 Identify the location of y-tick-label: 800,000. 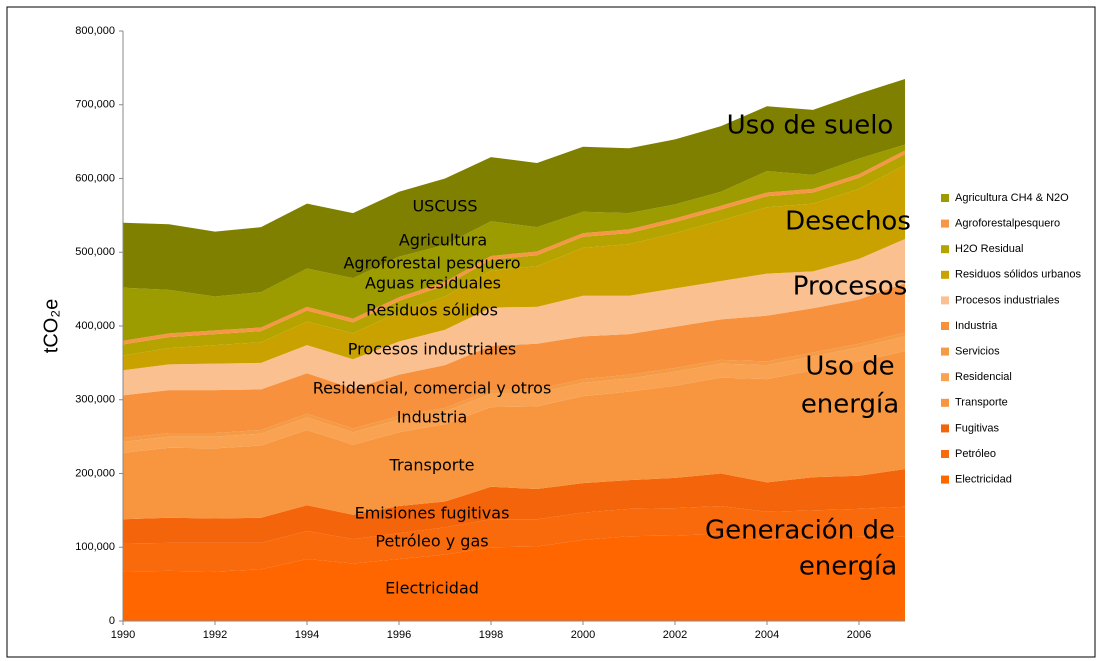
(95, 31).